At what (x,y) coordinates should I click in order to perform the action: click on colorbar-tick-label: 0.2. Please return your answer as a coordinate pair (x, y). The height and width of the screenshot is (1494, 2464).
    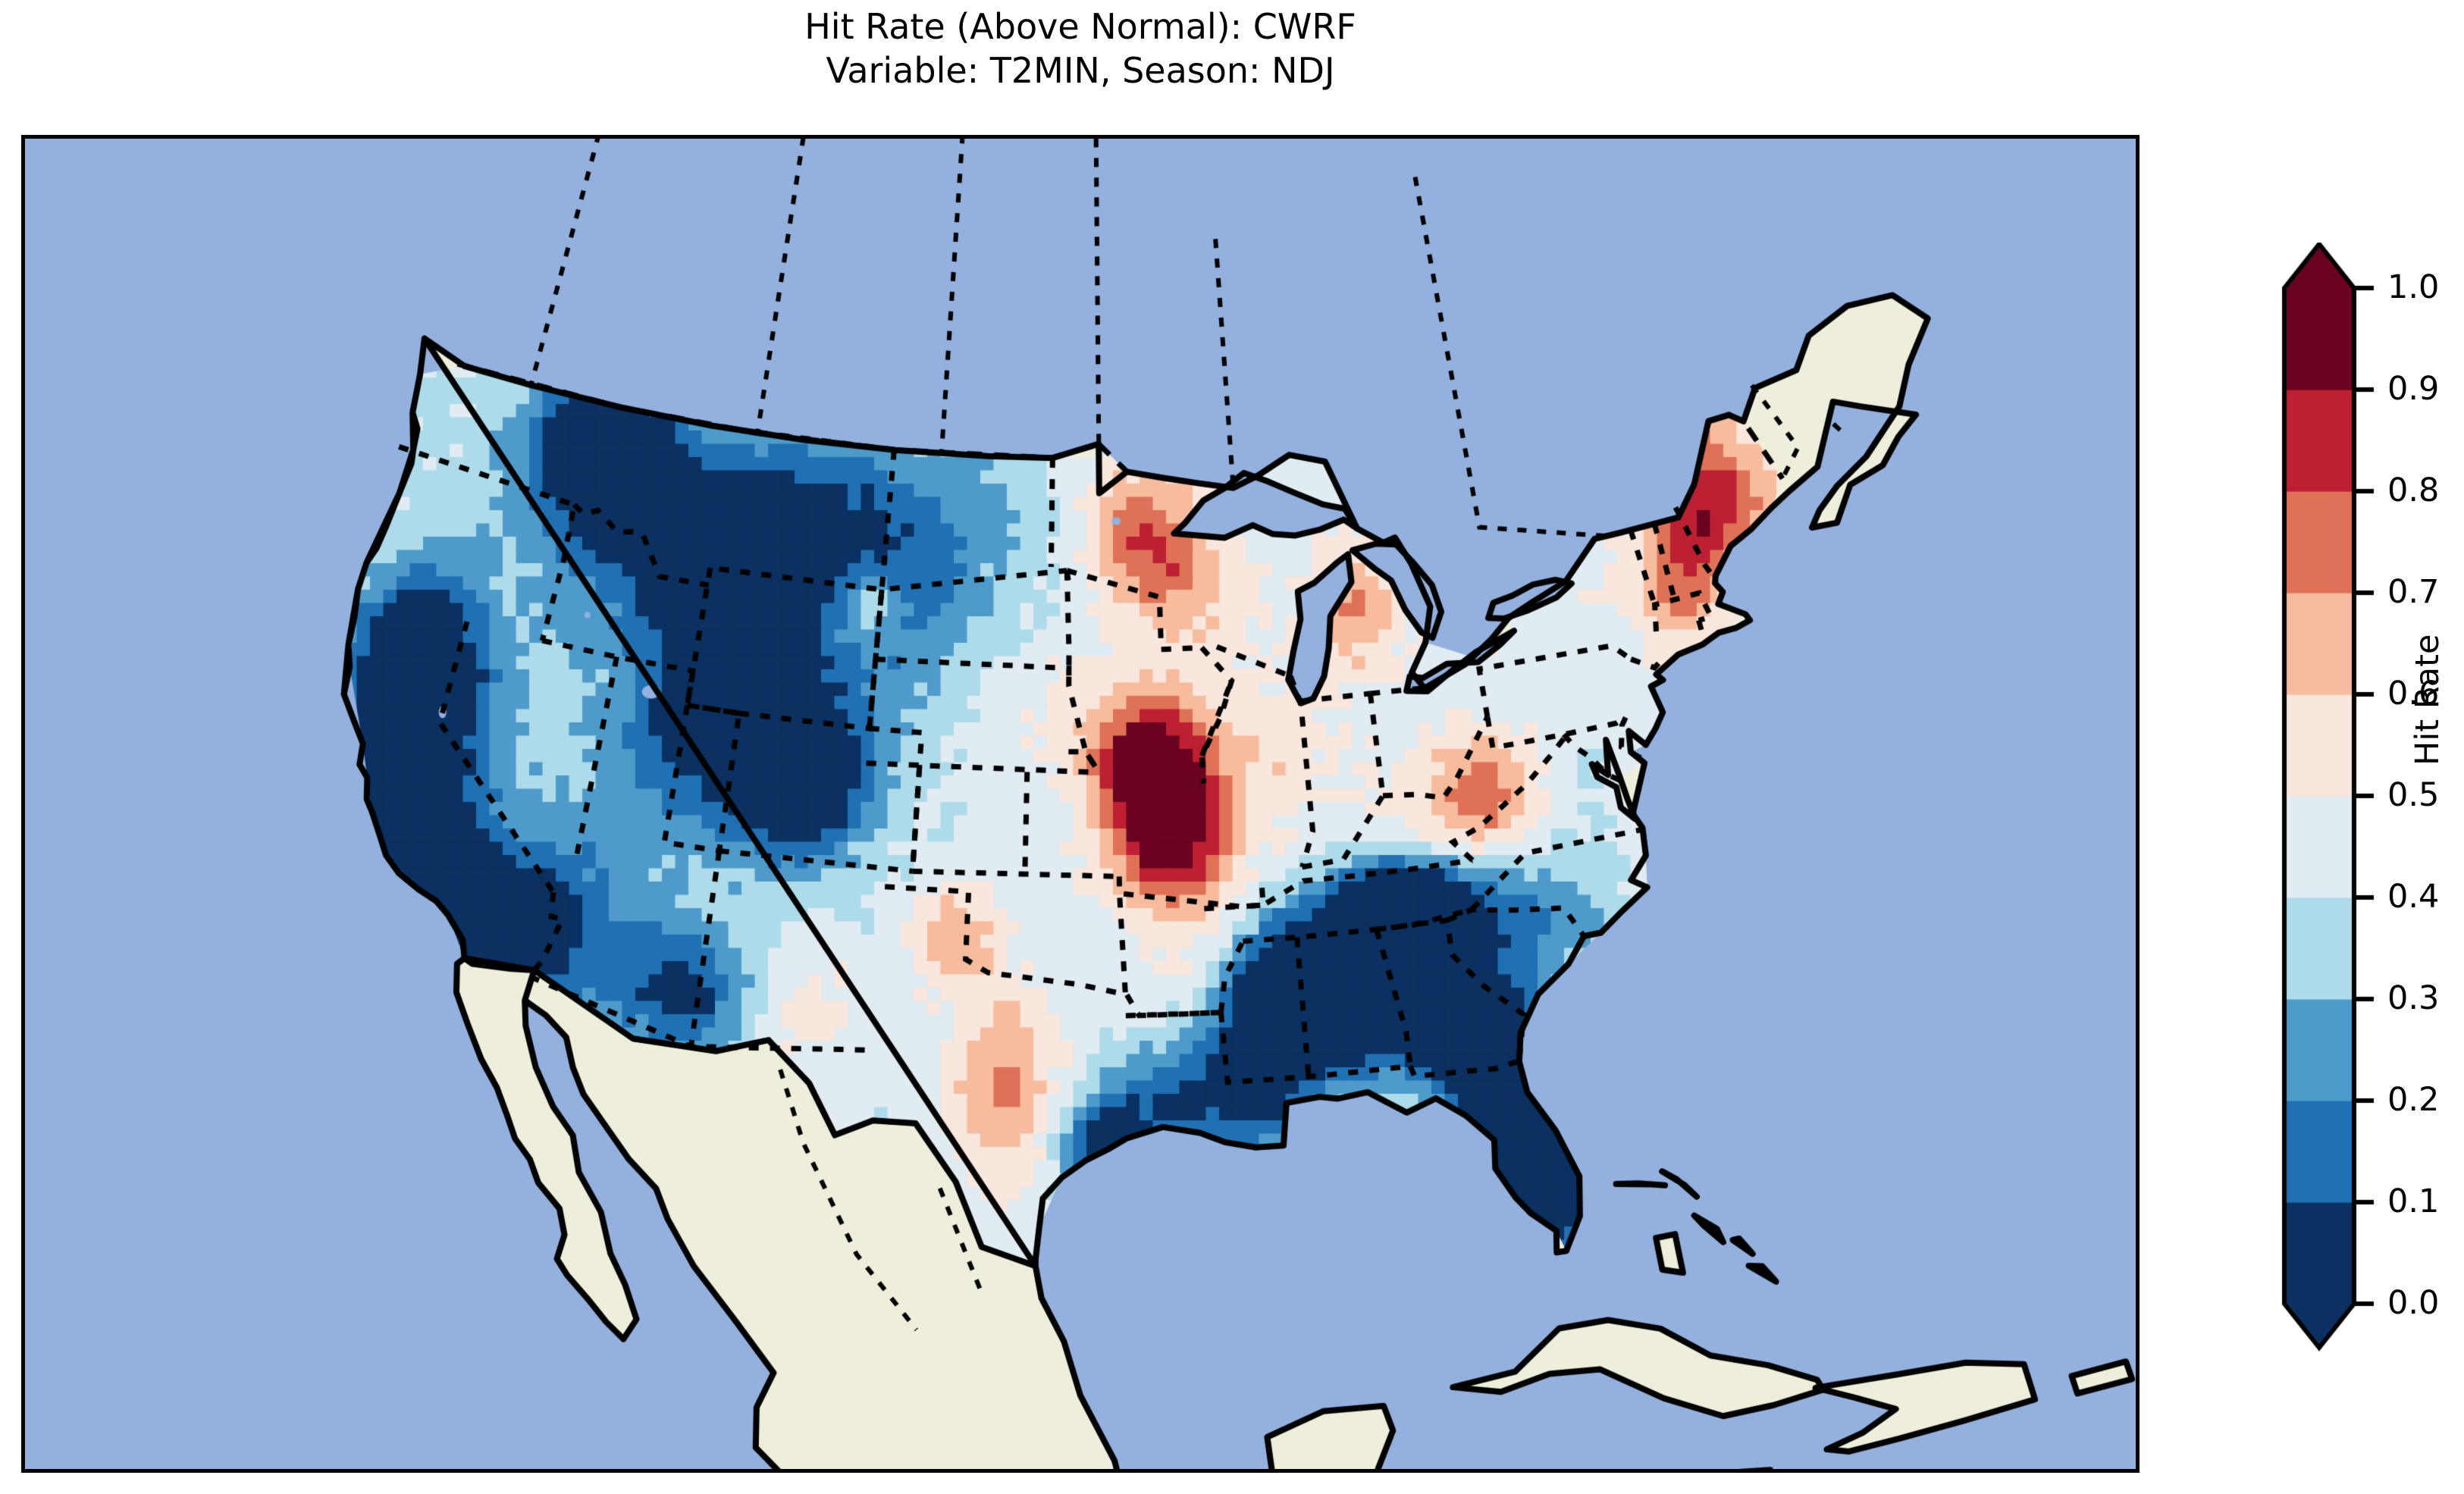
    Looking at the image, I should click on (2414, 1100).